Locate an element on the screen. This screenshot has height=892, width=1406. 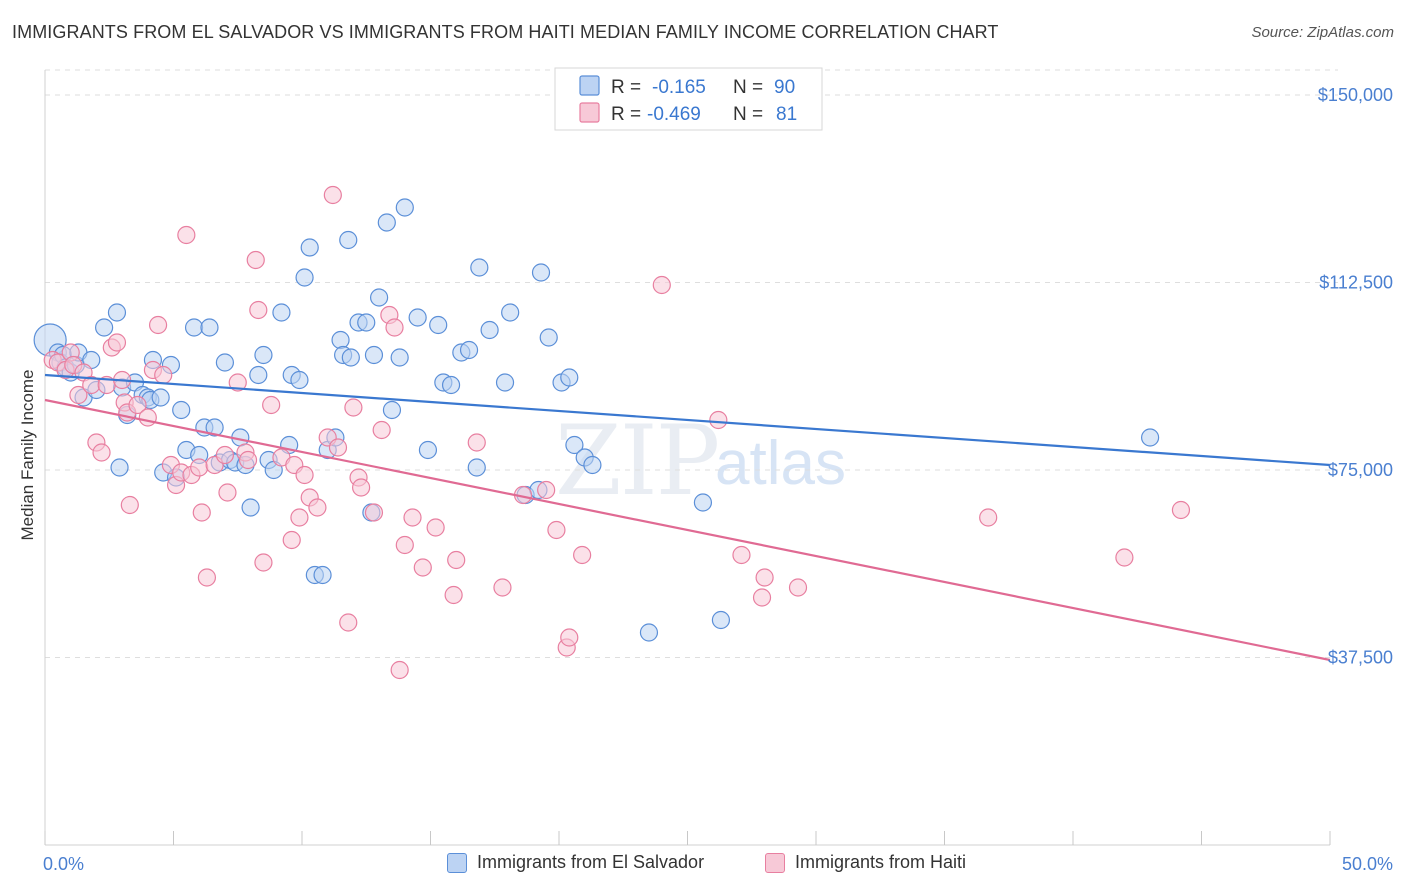
legend-bottom-el-salvador: Immigrants from El Salvador is located at coordinates (575, 862).